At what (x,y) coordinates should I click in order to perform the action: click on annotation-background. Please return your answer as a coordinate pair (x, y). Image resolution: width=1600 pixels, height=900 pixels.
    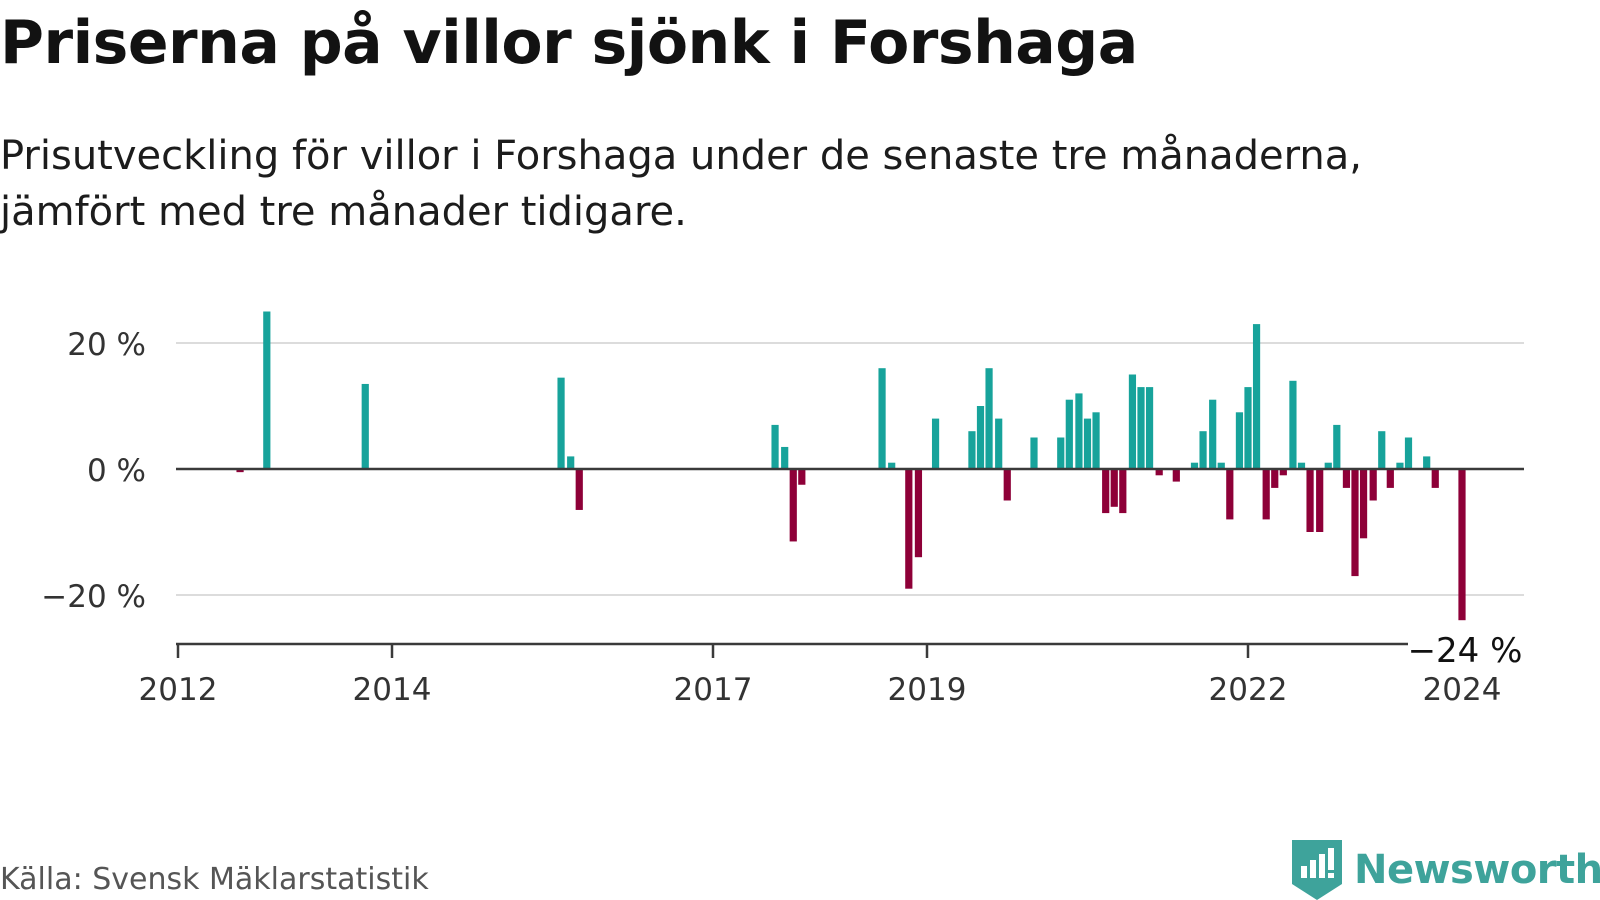
    Looking at the image, I should click on (1466, 650).